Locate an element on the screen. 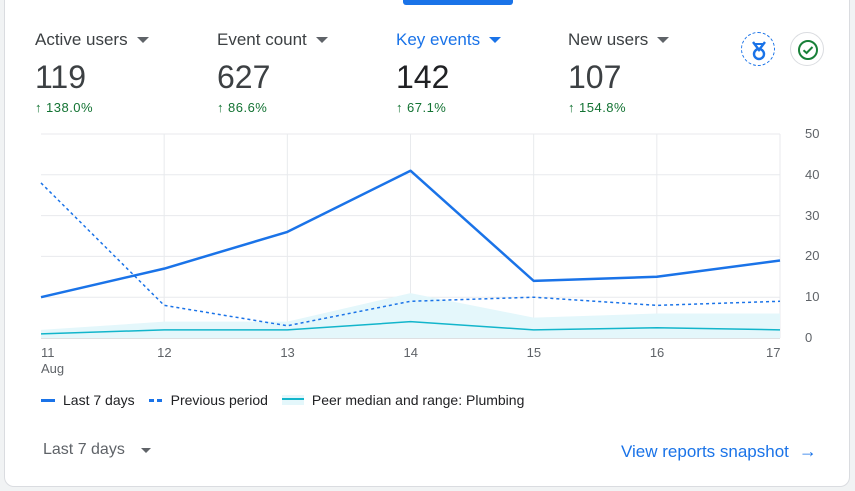 This screenshot has width=855, height=491. x-tick-sublabel: Aug is located at coordinates (53, 368).